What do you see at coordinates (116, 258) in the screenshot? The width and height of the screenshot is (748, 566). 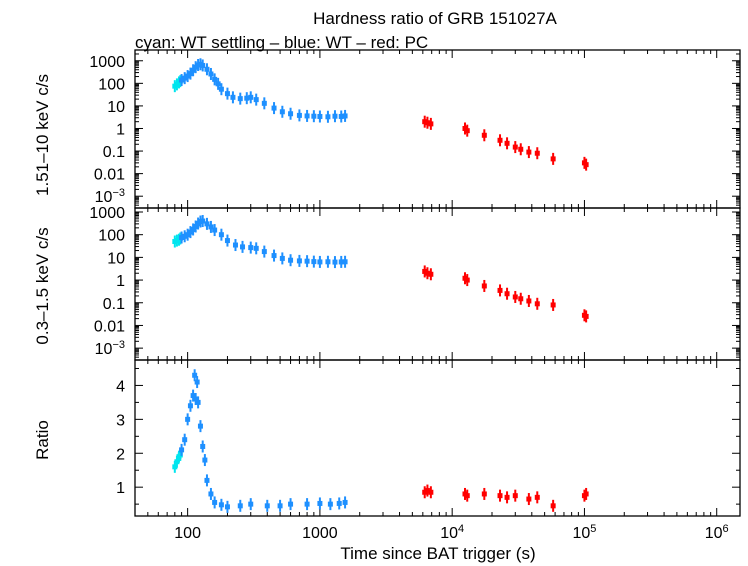 I see `y-tick-label-soft: 10` at bounding box center [116, 258].